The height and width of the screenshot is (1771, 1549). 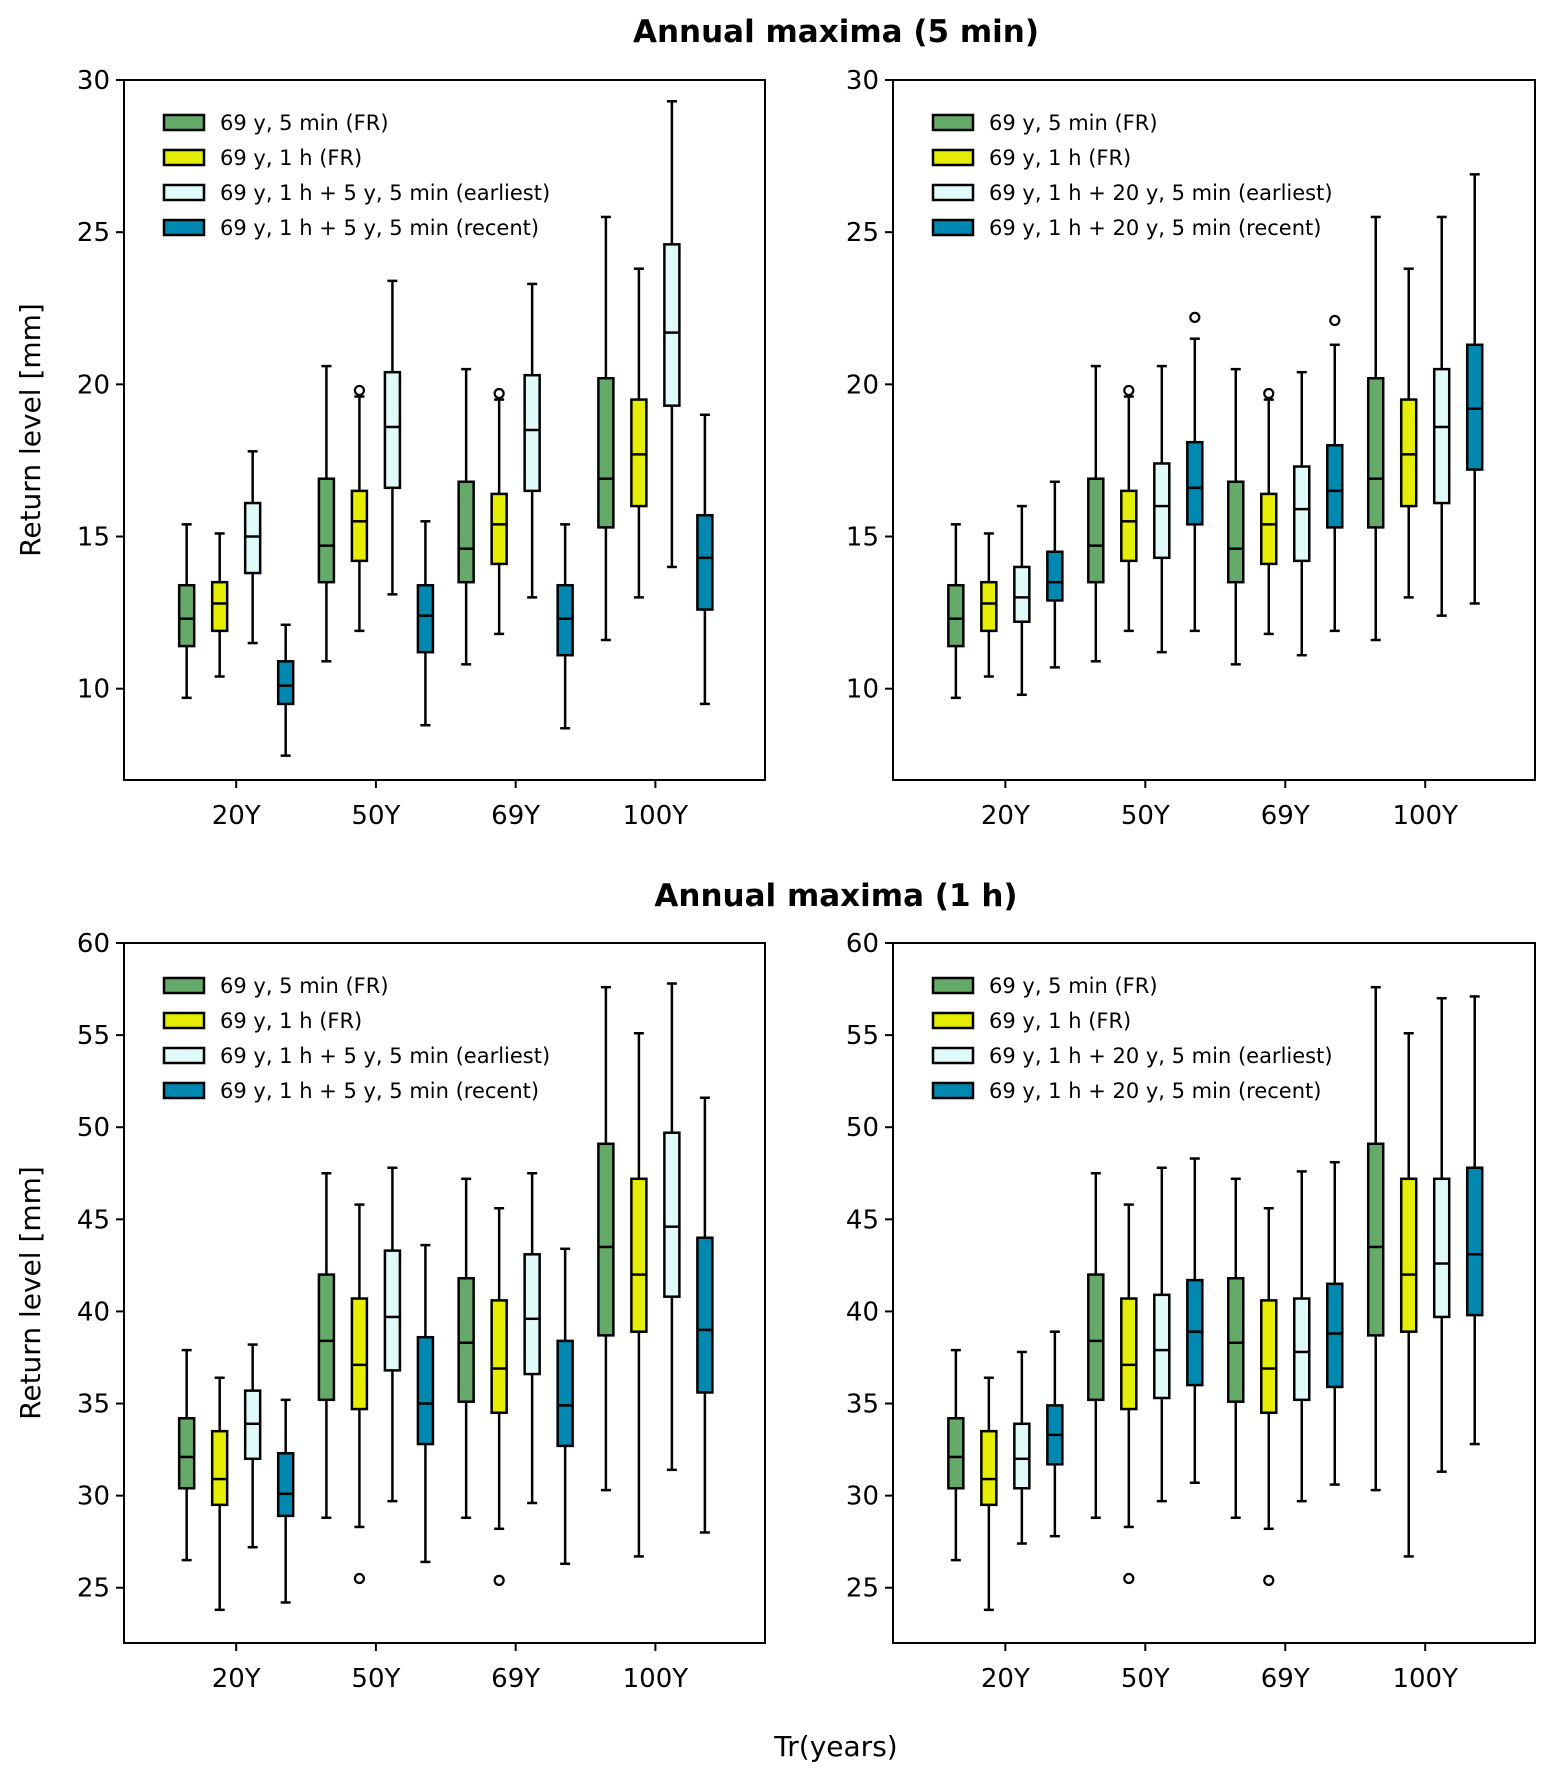 I want to click on y-tick-label: 60, so click(x=93, y=944).